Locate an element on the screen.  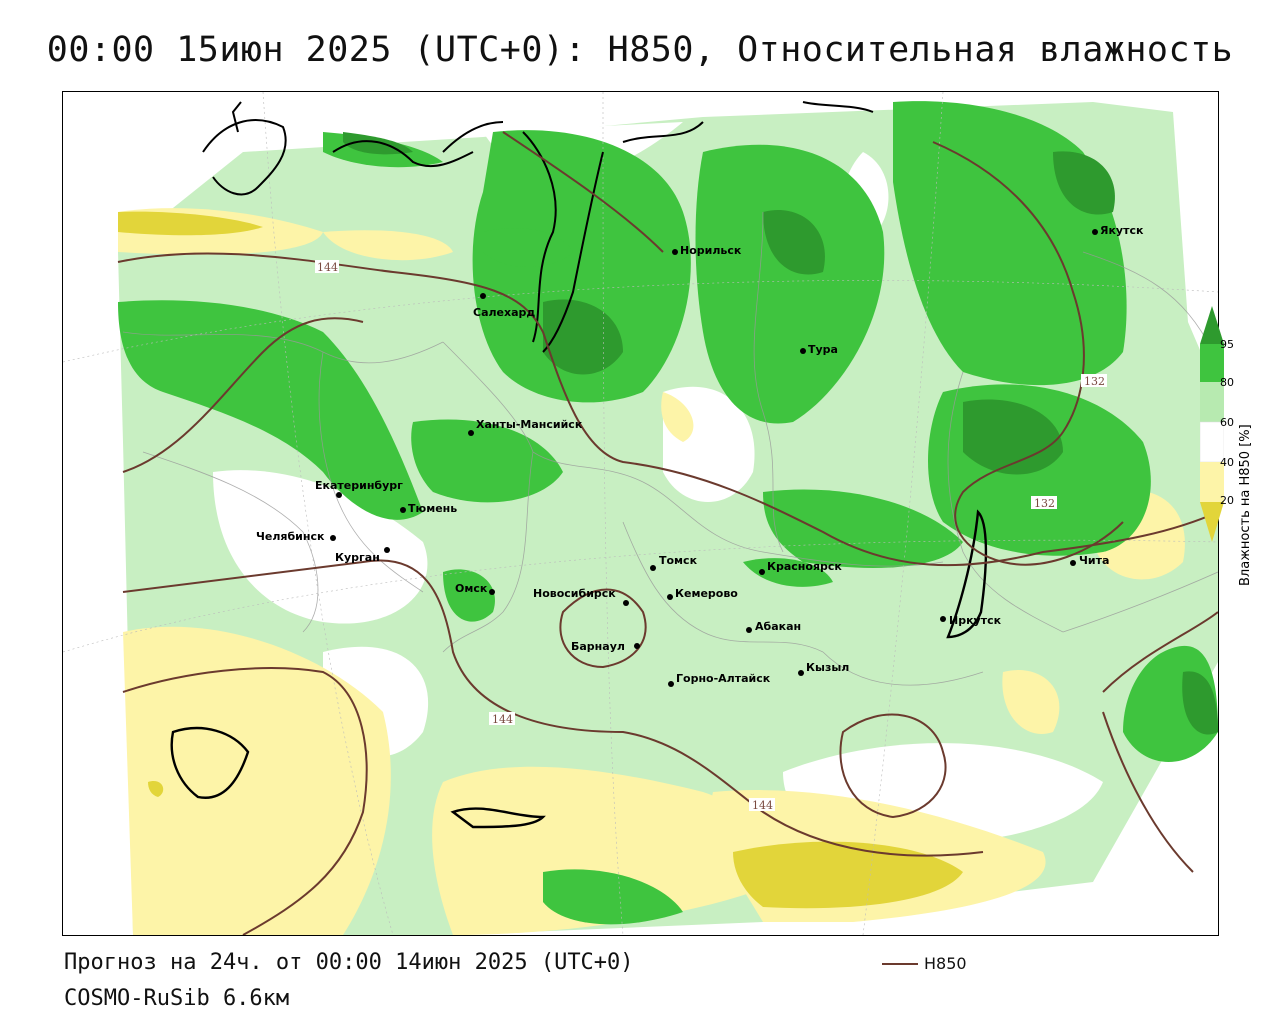
isoline-label-132-east: 132 is located at coordinates (1094, 381).